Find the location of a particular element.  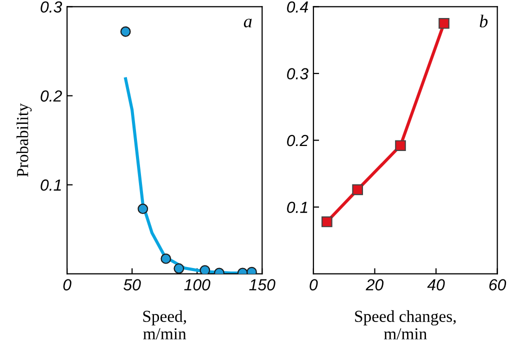

y-axis-title: Probability is located at coordinates (24, 140).